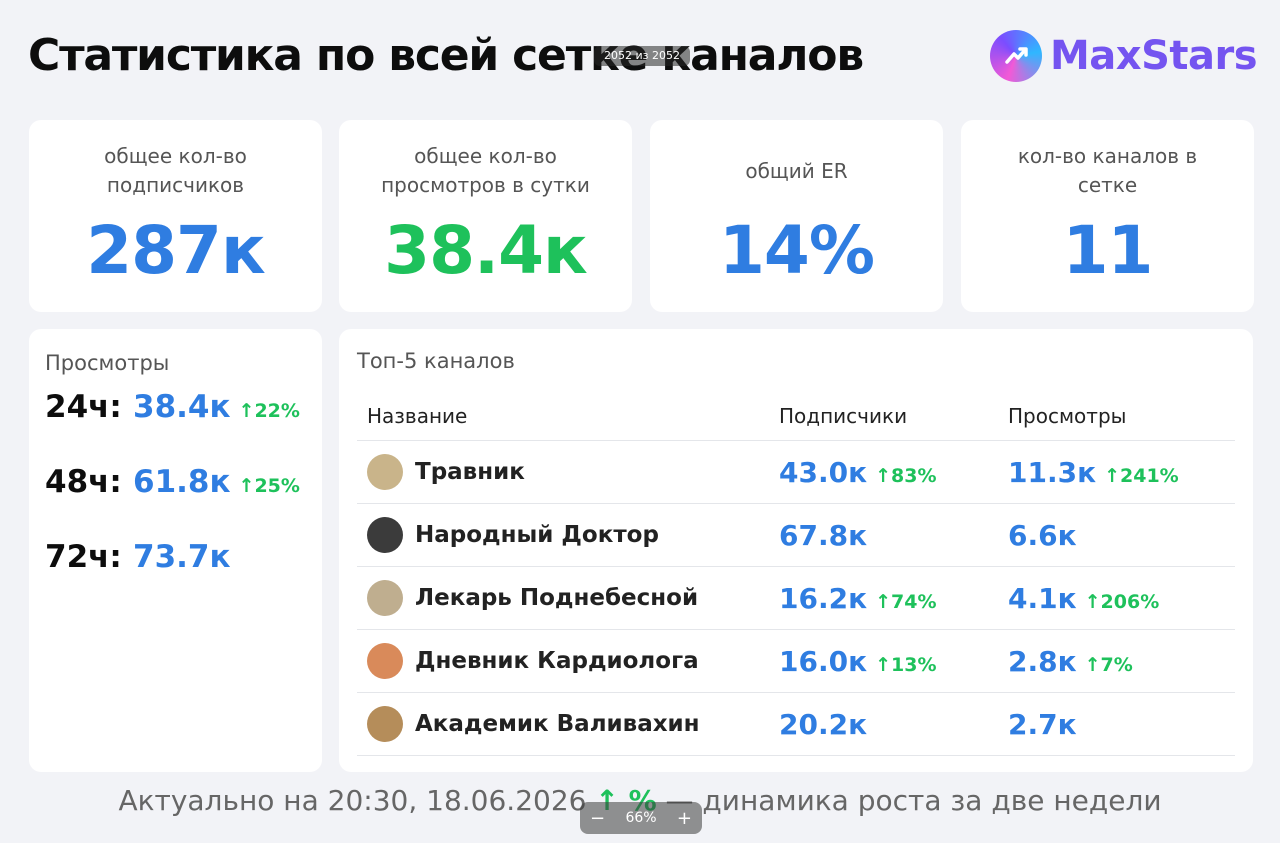  Describe the element at coordinates (823, 535) in the screenshot. I see `subscribers-value: 67.8к` at that location.